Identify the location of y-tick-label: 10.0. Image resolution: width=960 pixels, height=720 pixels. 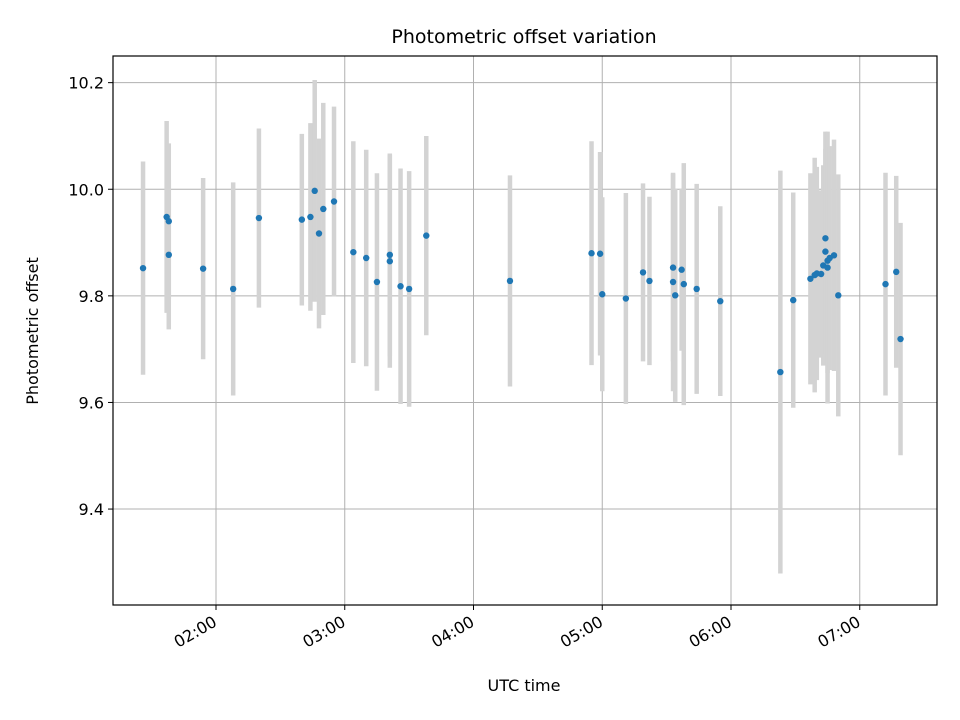
(86, 189).